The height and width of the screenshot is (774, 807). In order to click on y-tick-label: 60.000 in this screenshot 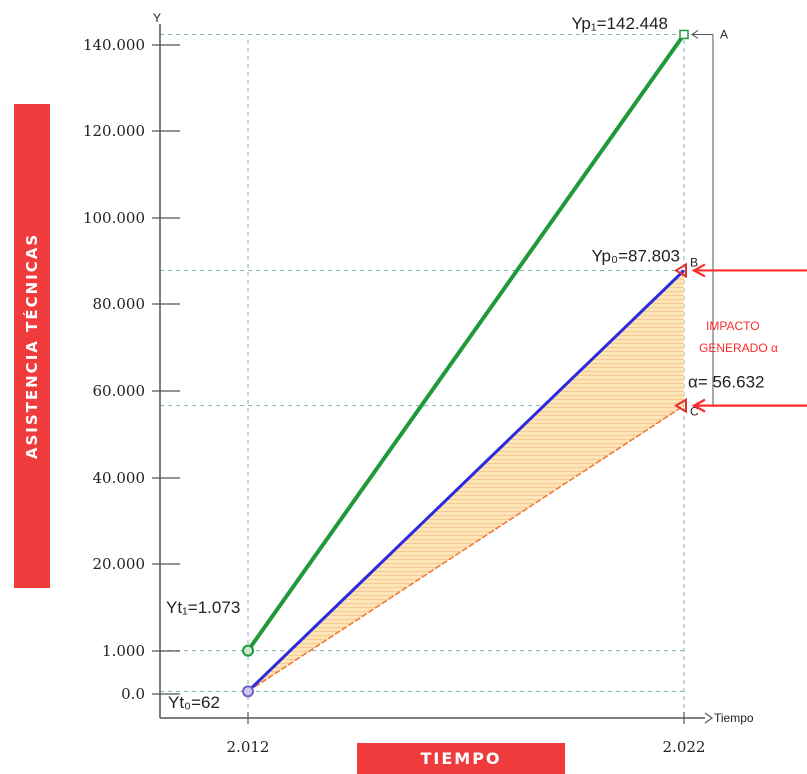, I will do `click(119, 391)`.